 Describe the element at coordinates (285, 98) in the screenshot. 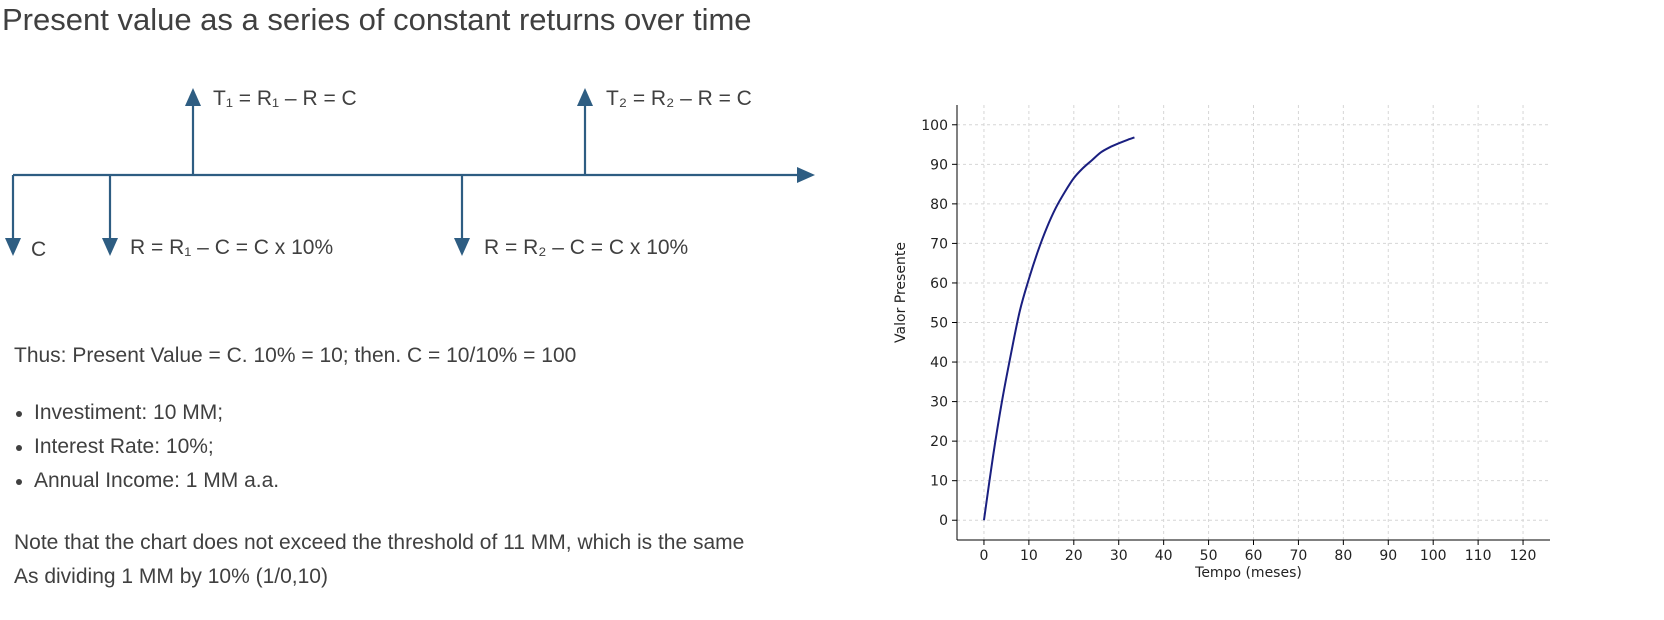

I see `label-t1: T₁ = R₁ – R = C` at that location.